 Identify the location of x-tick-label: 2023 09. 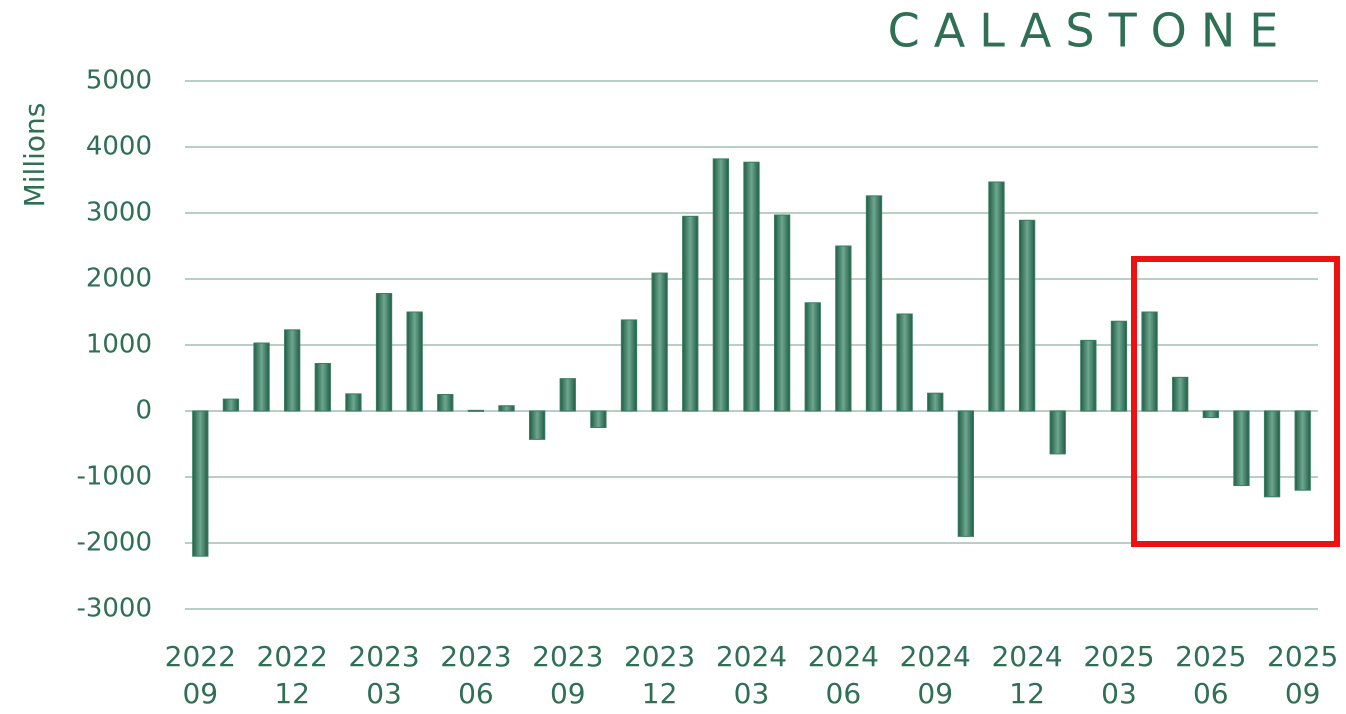
(568, 675).